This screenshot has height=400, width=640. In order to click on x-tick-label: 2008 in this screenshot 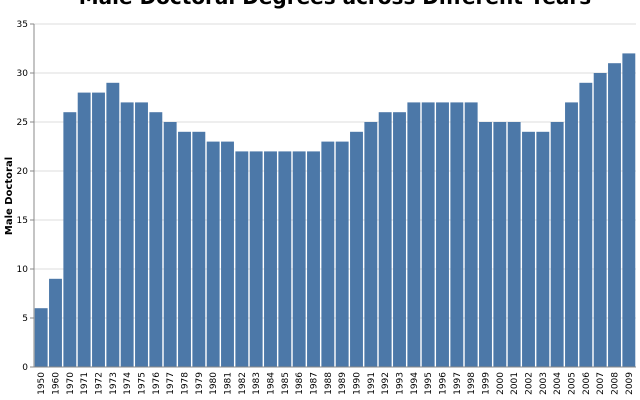, I will do `click(616, 383)`.